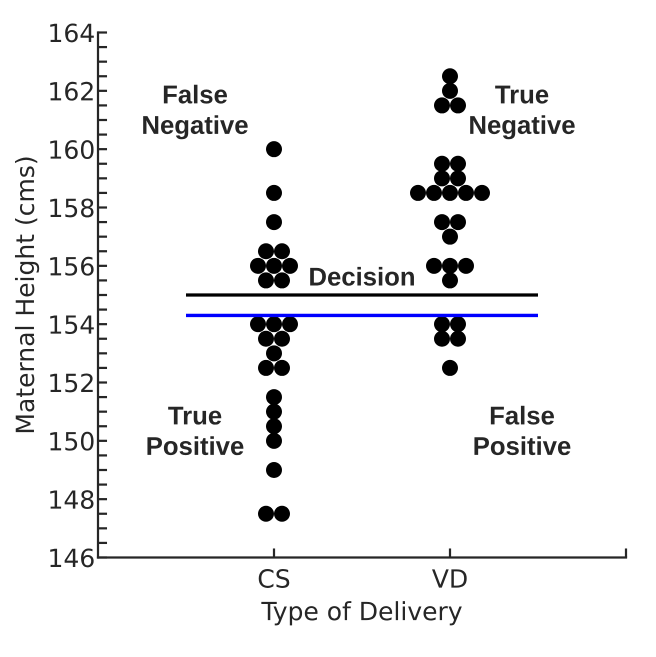 The image size is (656, 657). I want to click on y-tick-label: 150, so click(72, 441).